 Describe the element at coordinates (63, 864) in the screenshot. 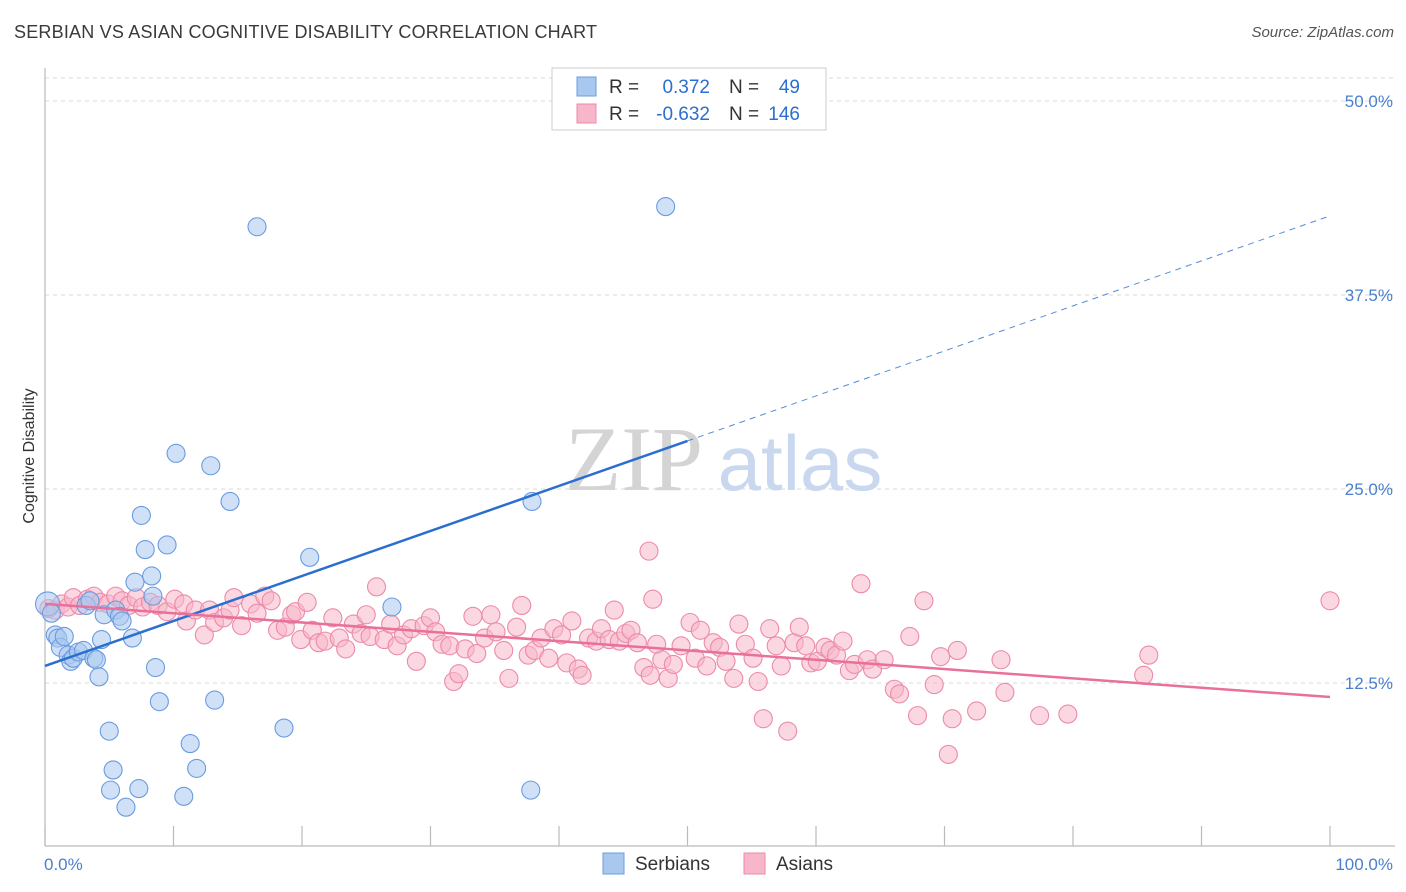

I see `x-tick-label-0: 0.0%` at that location.